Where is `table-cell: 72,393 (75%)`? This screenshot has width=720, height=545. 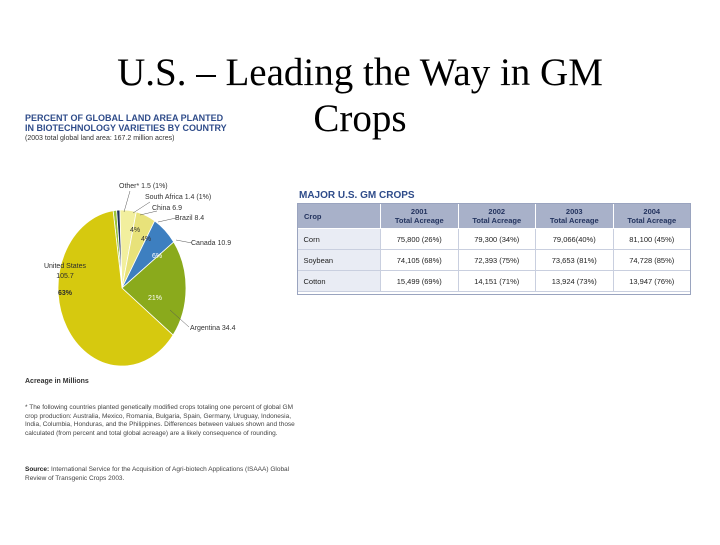 table-cell: 72,393 (75%) is located at coordinates (497, 260).